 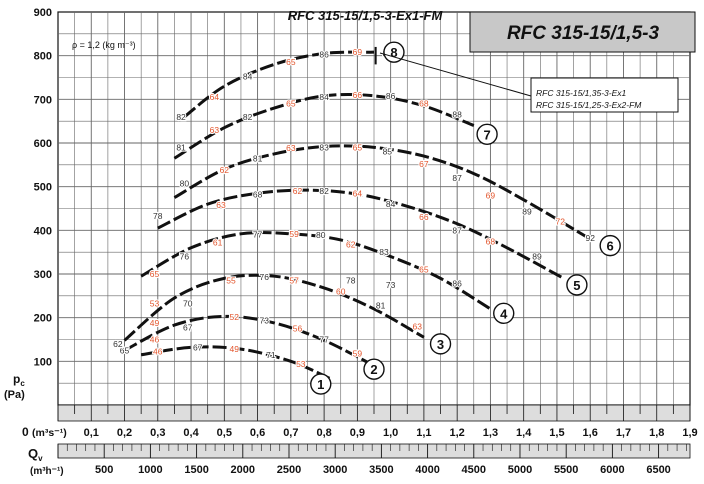 I want to click on x2-tick-label: 4000, so click(x=427, y=470).